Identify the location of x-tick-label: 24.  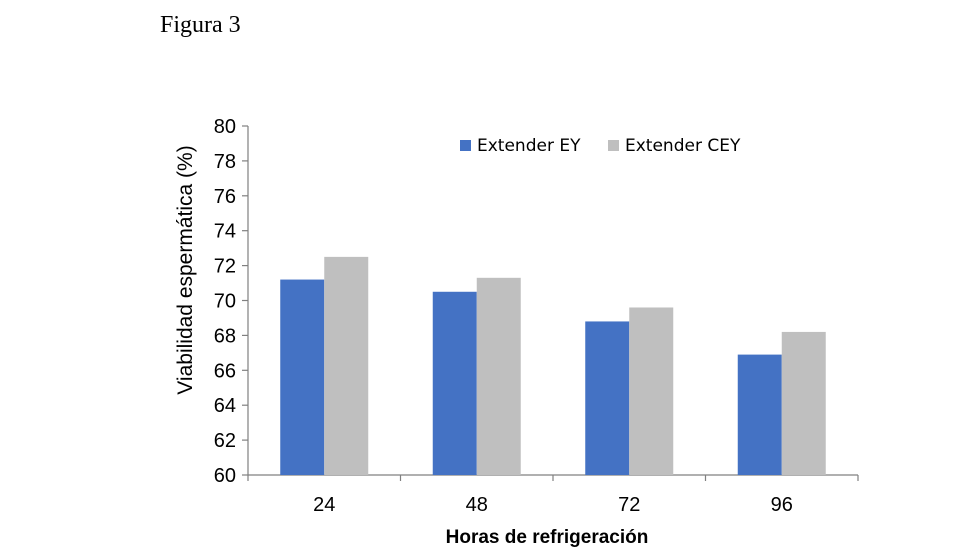
(324, 505).